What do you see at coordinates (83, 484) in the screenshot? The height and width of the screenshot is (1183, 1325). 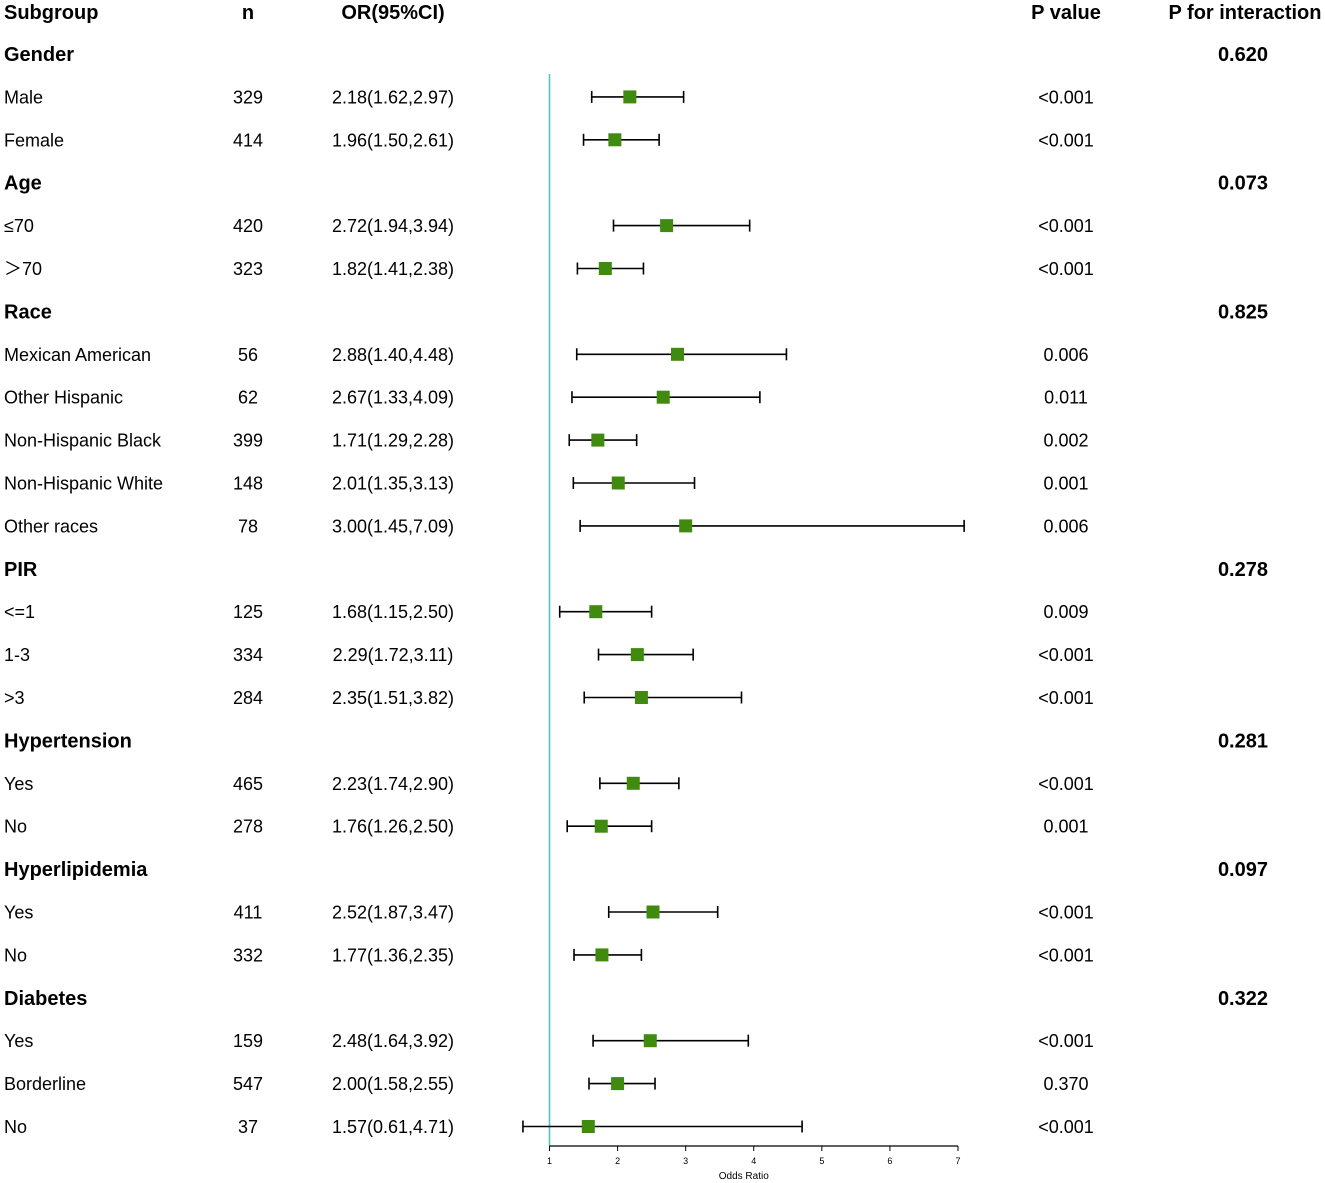 I see `subgroup-label: Non-Hispanic White` at bounding box center [83, 484].